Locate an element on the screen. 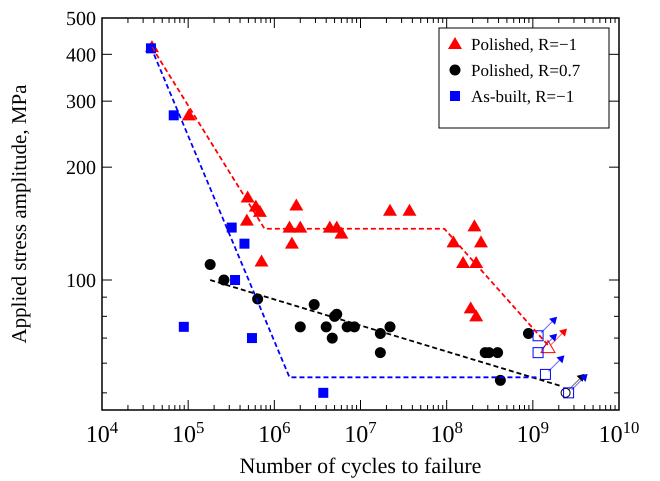  y-tick-label: 200 is located at coordinates (81, 168).